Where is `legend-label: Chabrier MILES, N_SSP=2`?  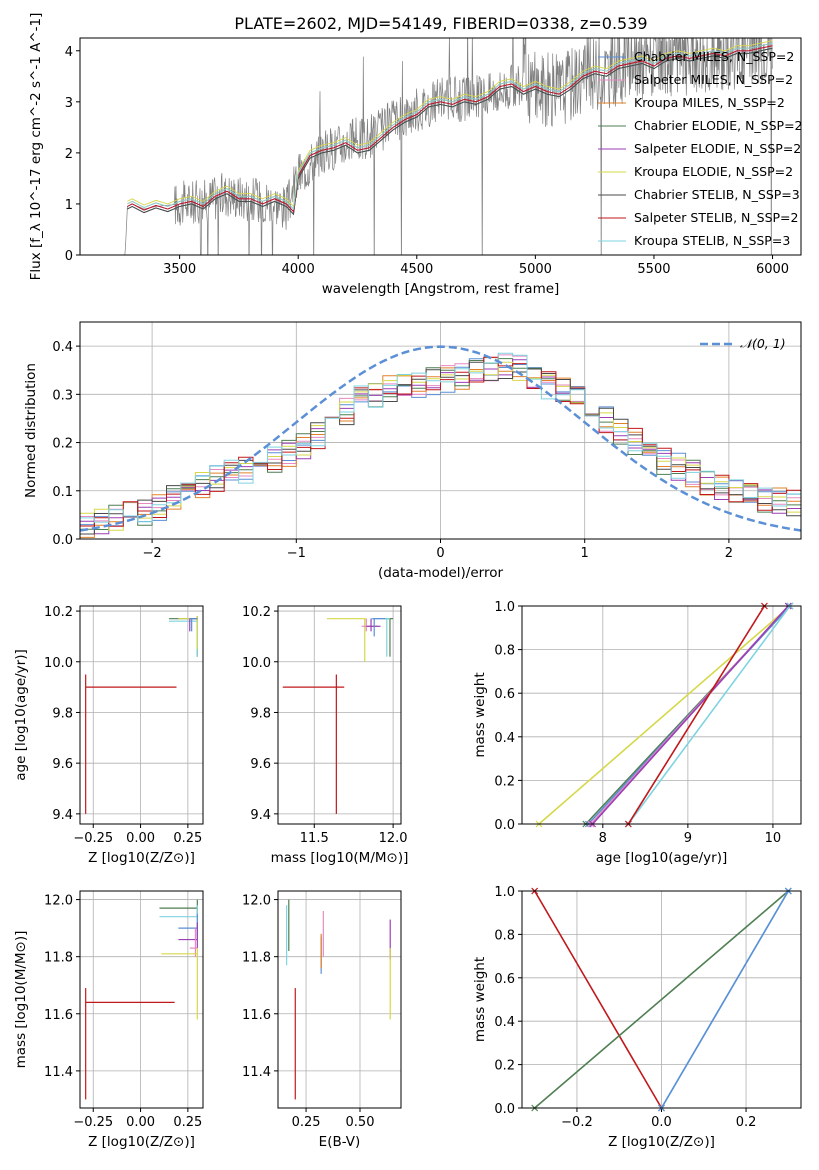
legend-label: Chabrier MILES, N_SSP=2 is located at coordinates (714, 56).